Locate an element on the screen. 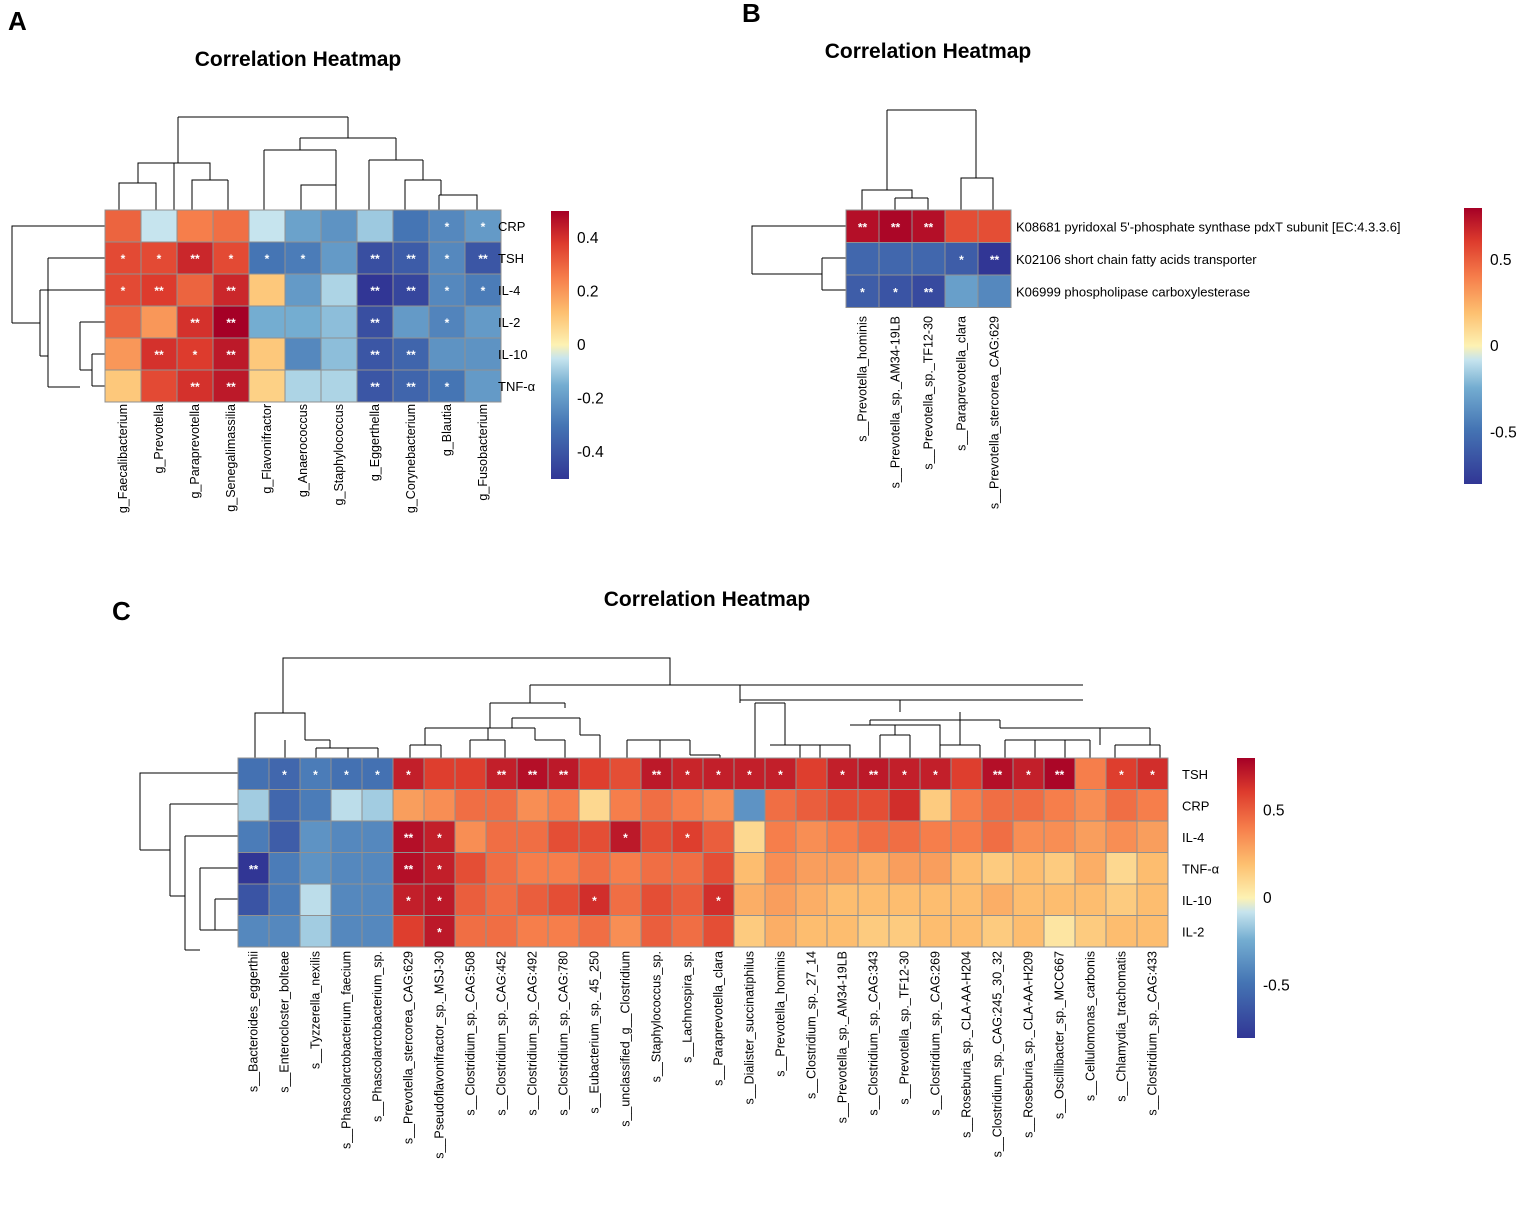 The height and width of the screenshot is (1210, 1535). panel-a-column-label: g_Fusobacterium is located at coordinates (483, 452).